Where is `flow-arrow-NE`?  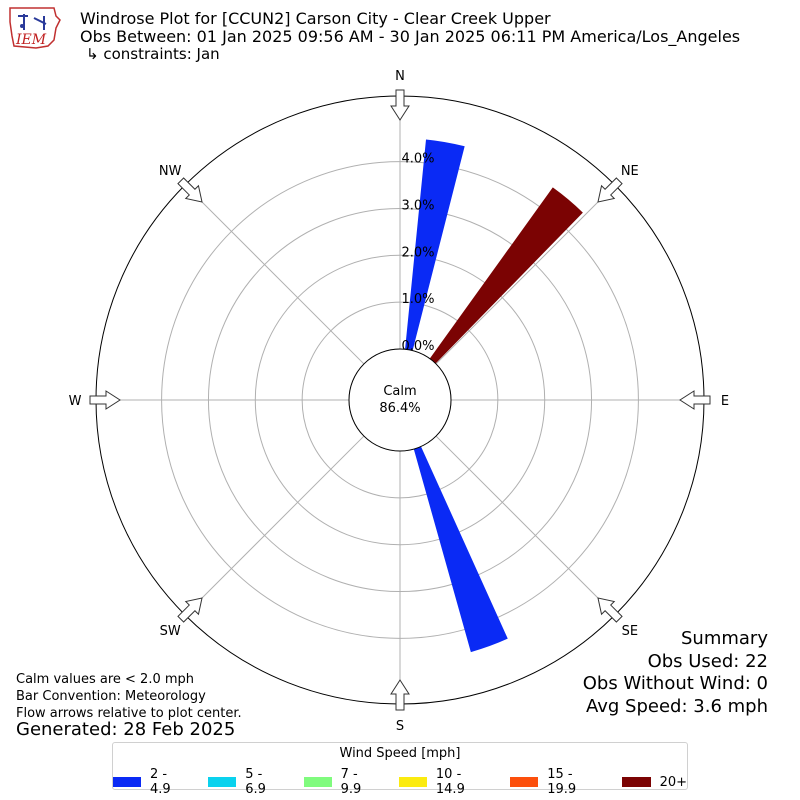
flow-arrow-NE is located at coordinates (610, 190).